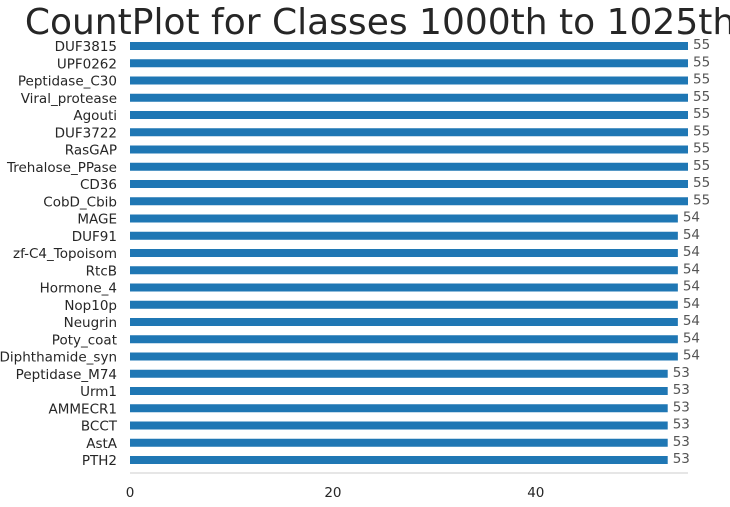 This screenshot has height=507, width=730. What do you see at coordinates (404, 339) in the screenshot?
I see `bar-poty_coat` at bounding box center [404, 339].